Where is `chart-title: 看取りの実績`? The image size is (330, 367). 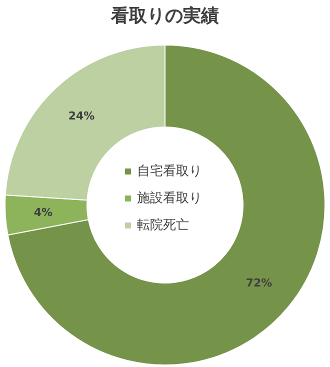
chart-title: 看取りの実績 is located at coordinates (164, 16).